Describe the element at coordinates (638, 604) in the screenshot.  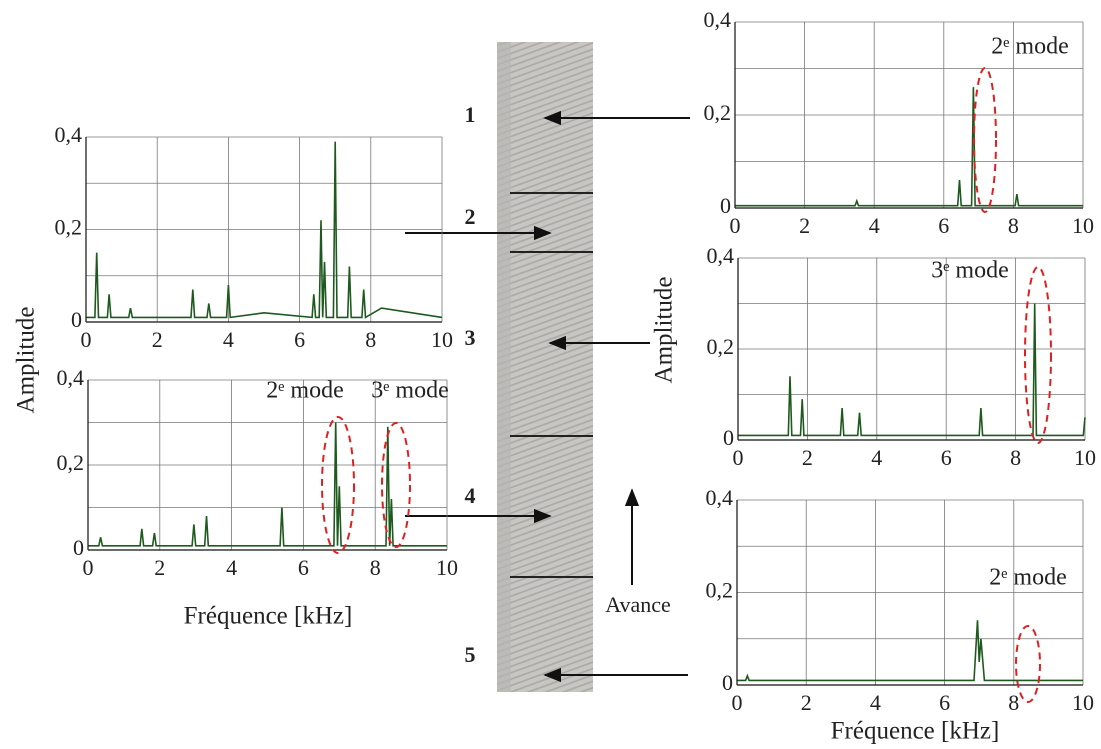
I see `advance-label: Avance` at that location.